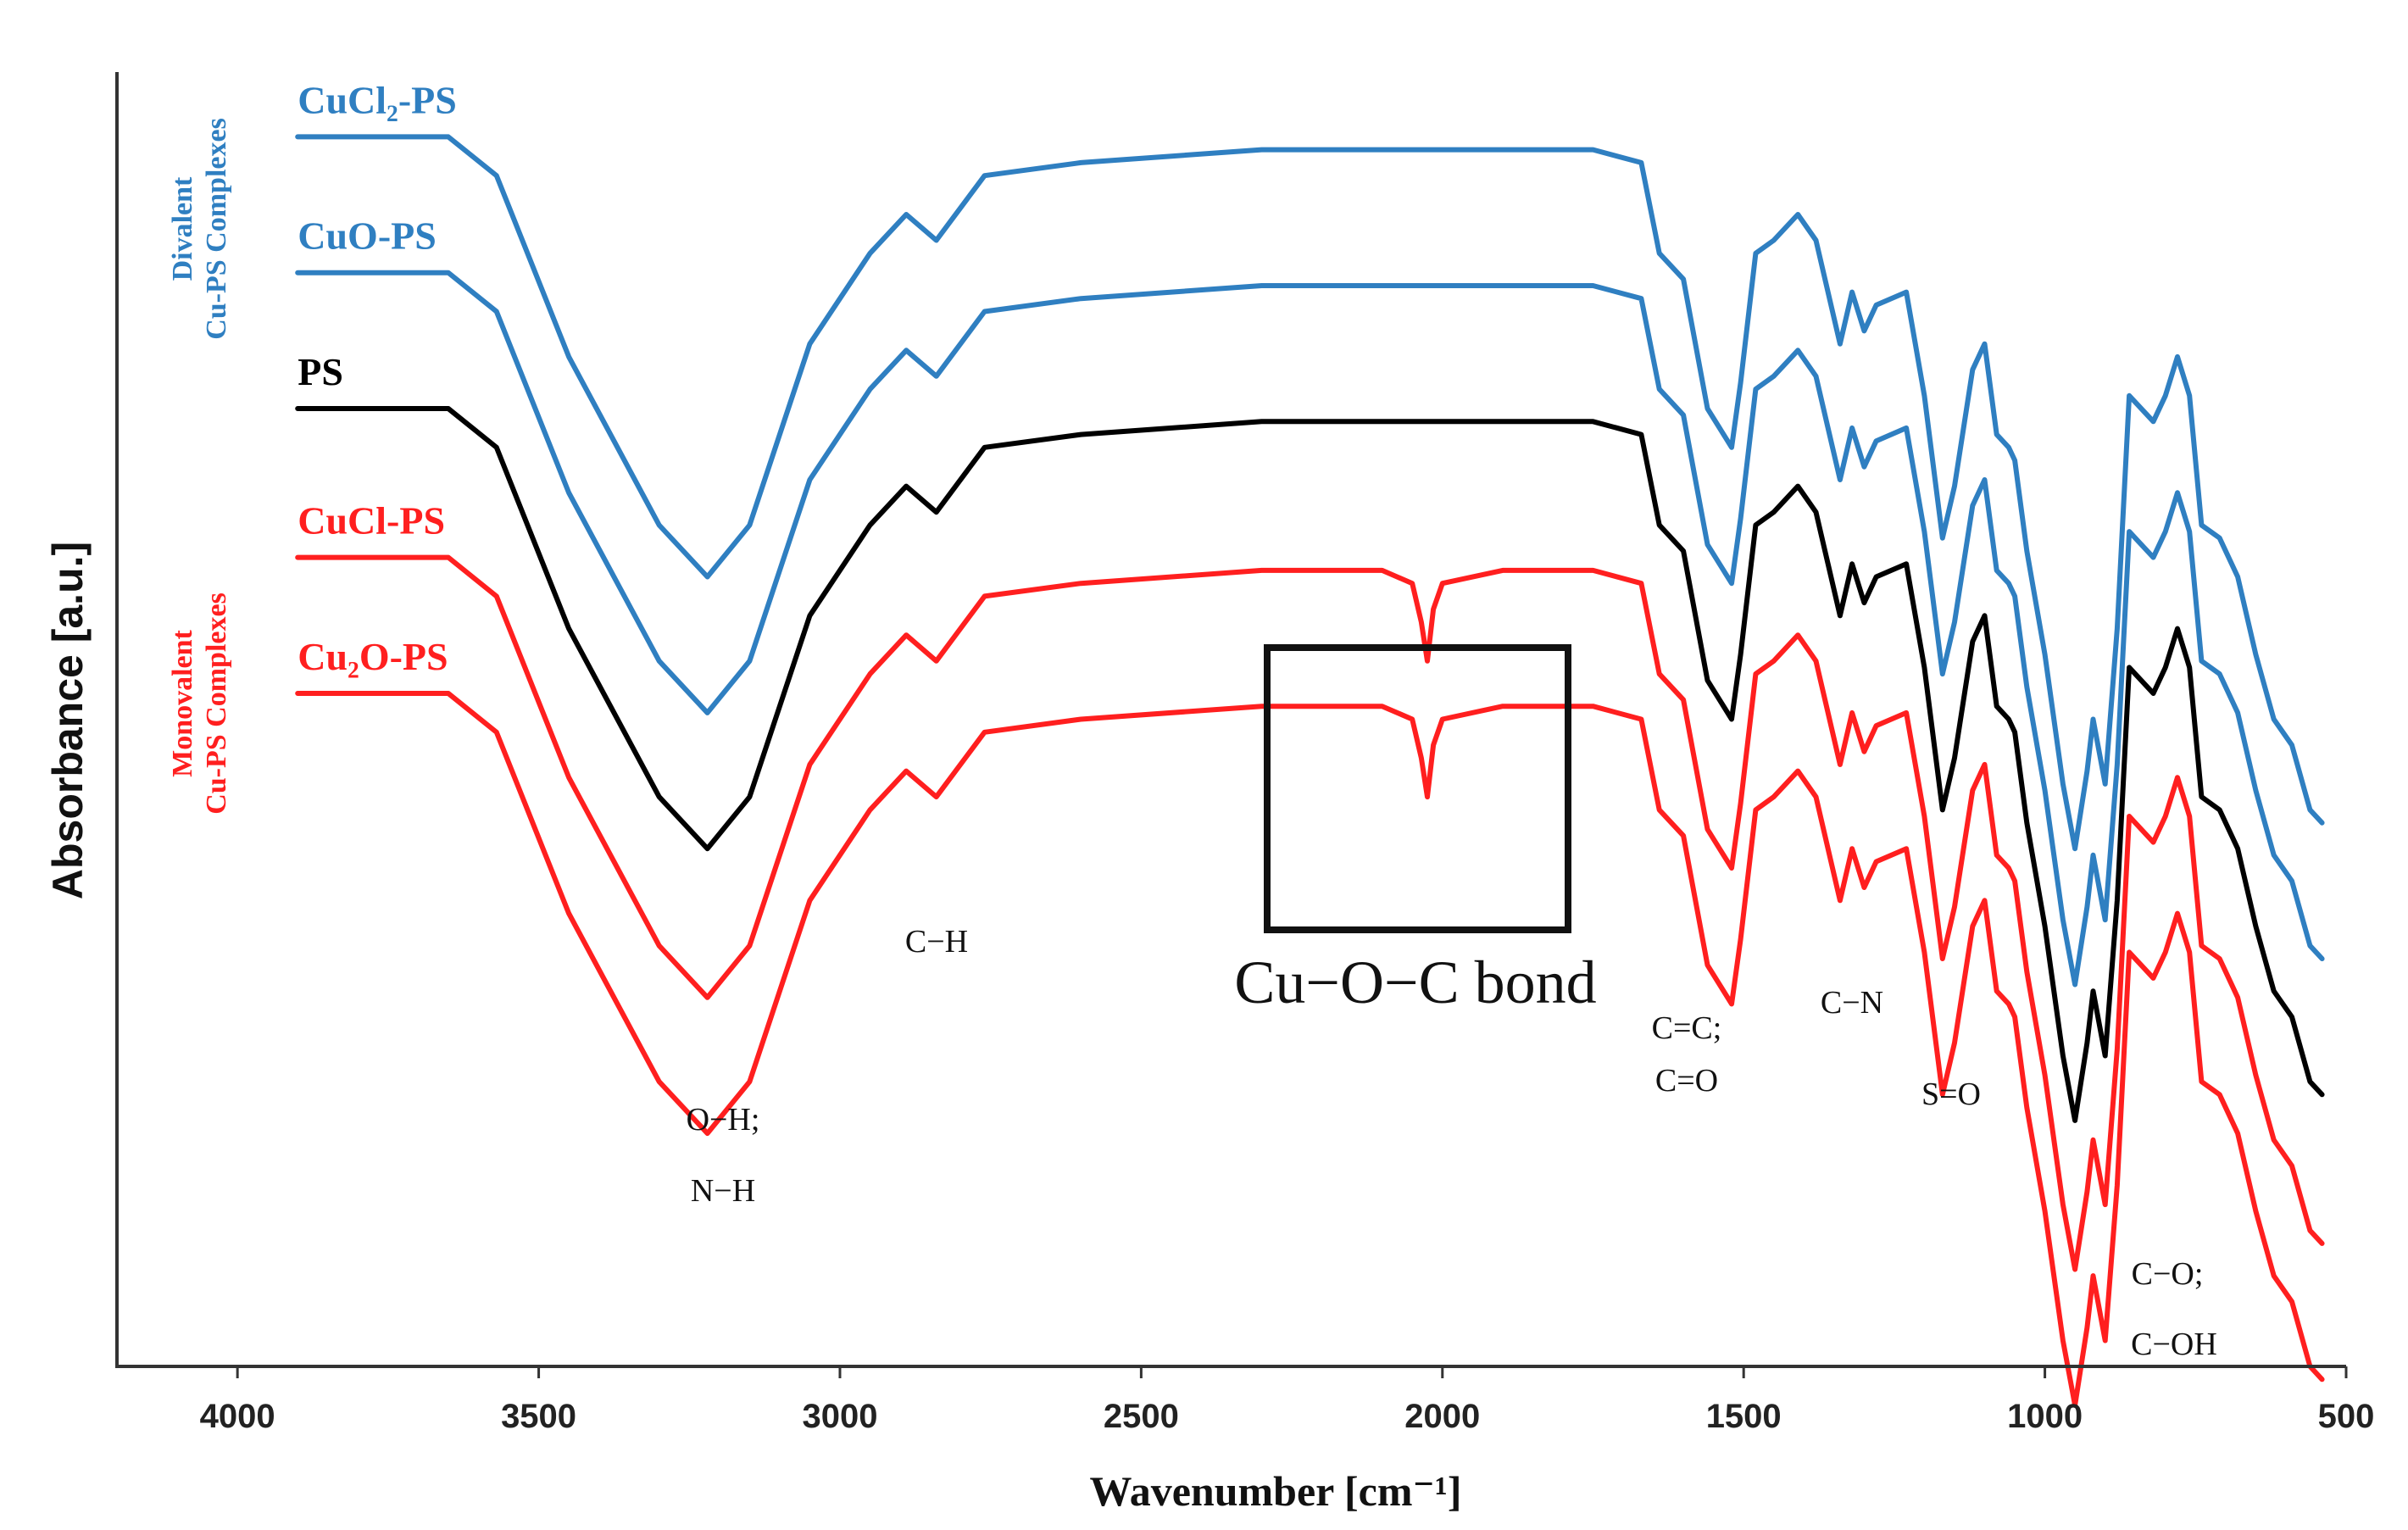 The width and height of the screenshot is (2408, 1530). I want to click on series-labels: CuCl₂-PS CuO-PS PS CuCl-PS Cu₂O-PS, so click(377, 378).